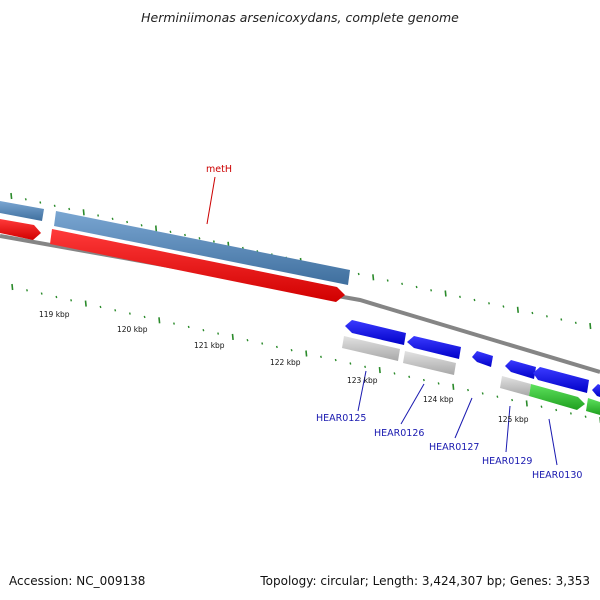  Describe the element at coordinates (507, 461) in the screenshot. I see `gene-label-hear0129: HEAR0129` at that location.